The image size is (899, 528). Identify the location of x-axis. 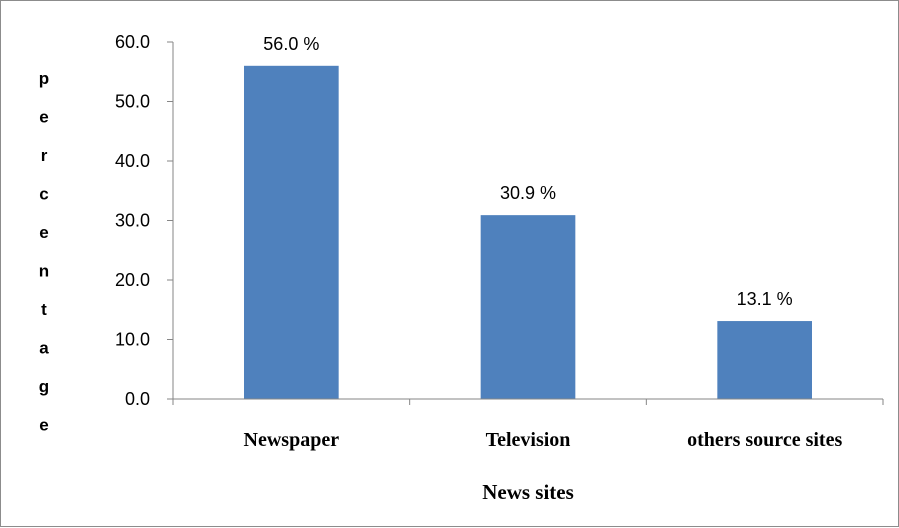
(528, 401).